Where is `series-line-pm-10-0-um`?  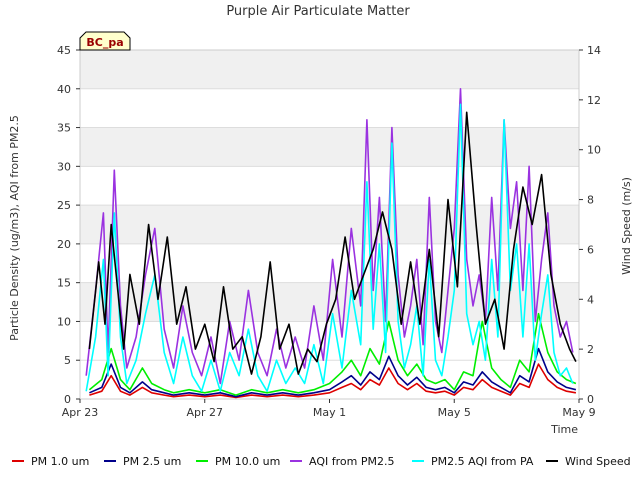 series-line-pm-10-0-um is located at coordinates (332, 354).